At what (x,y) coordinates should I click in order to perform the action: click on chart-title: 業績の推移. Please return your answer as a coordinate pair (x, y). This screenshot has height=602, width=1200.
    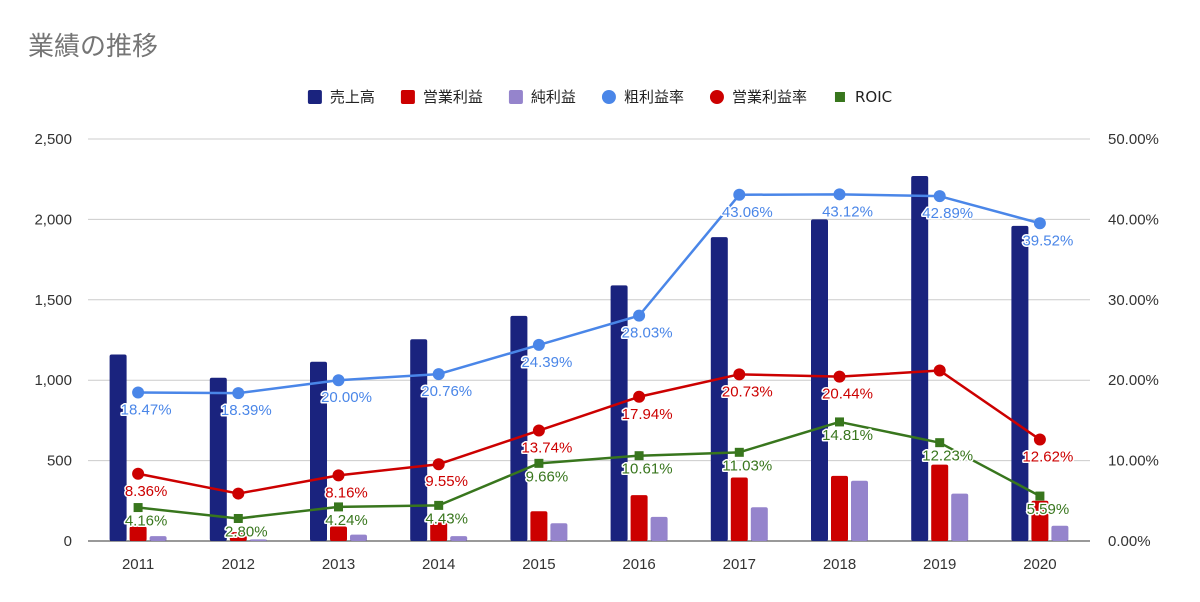
    Looking at the image, I should click on (93, 47).